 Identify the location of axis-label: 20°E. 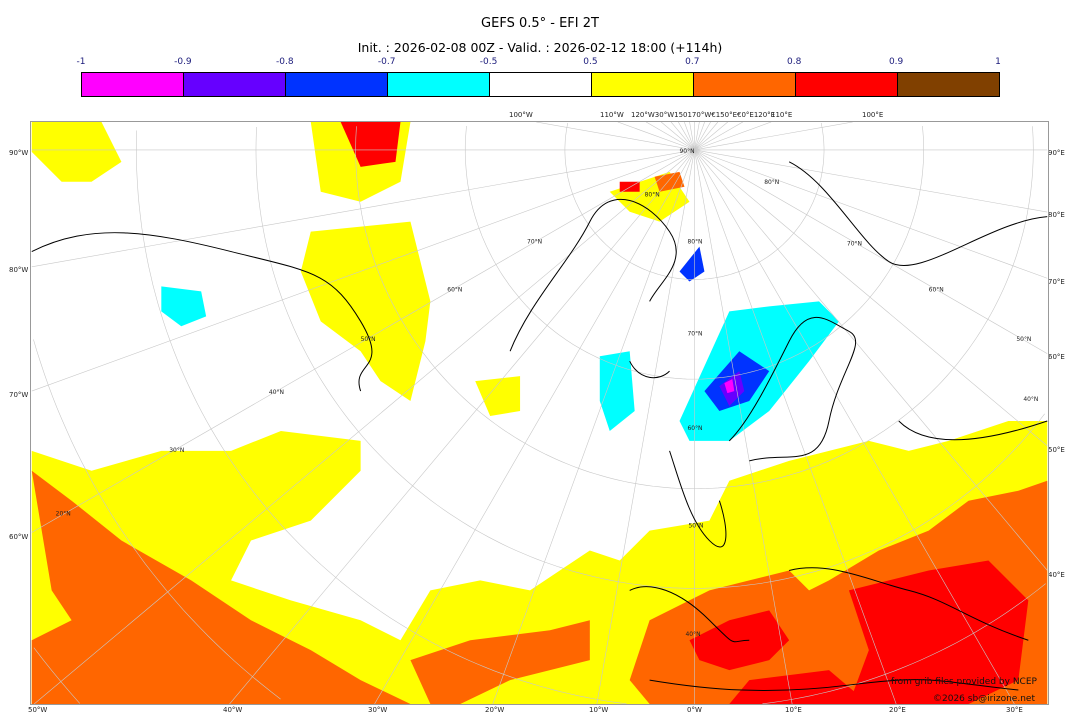
(897, 710).